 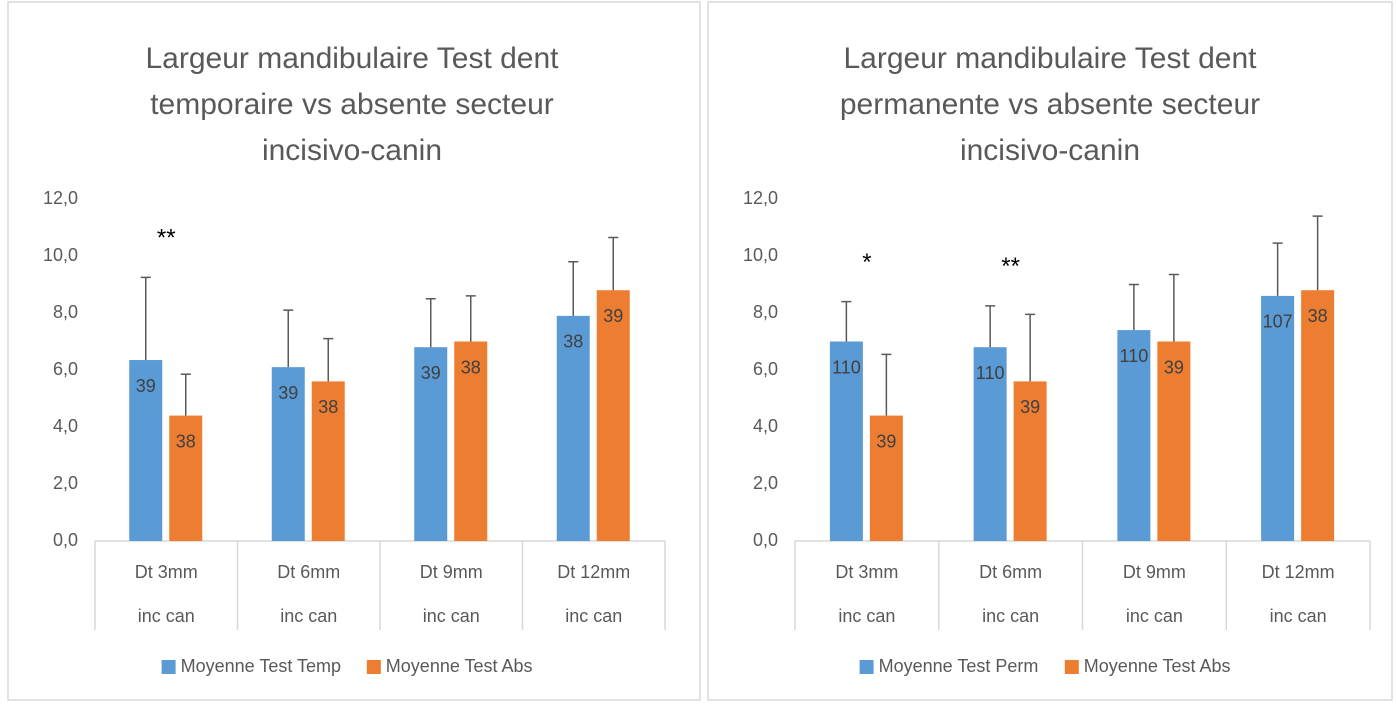 I want to click on annotation: *, so click(x=866, y=262).